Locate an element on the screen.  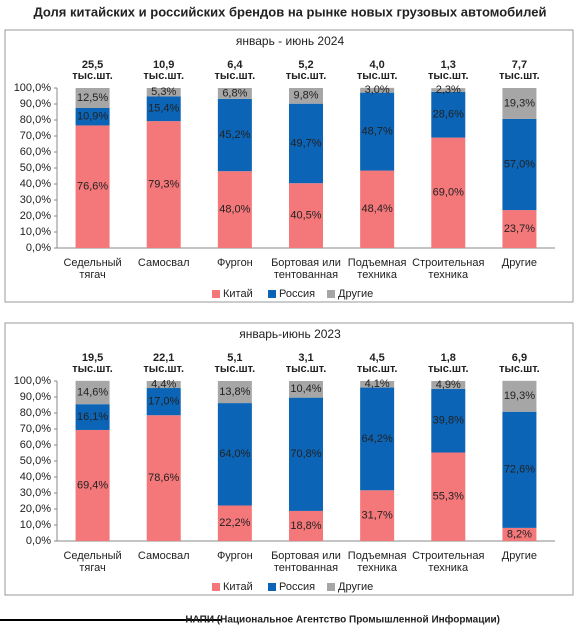
data-label: 19,3% is located at coordinates (519, 396).